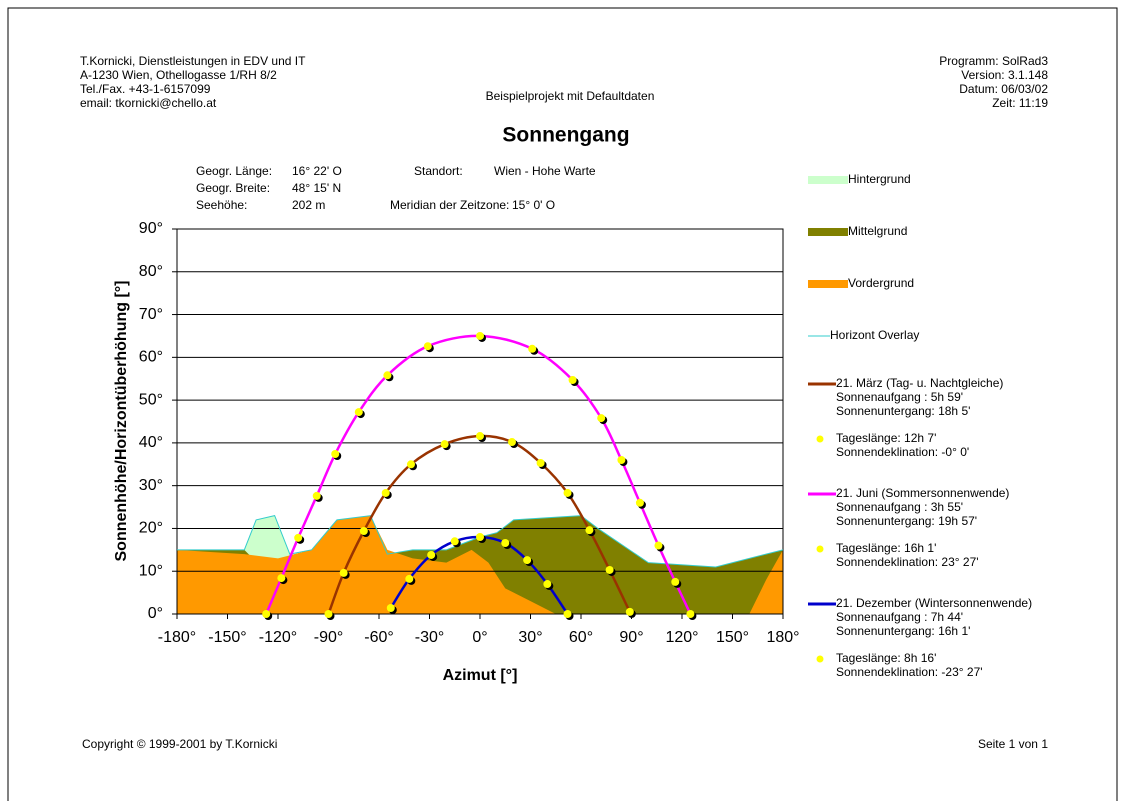 Image resolution: width=1125 pixels, height=801 pixels. What do you see at coordinates (151, 314) in the screenshot?
I see `y-tick-label: 70°` at bounding box center [151, 314].